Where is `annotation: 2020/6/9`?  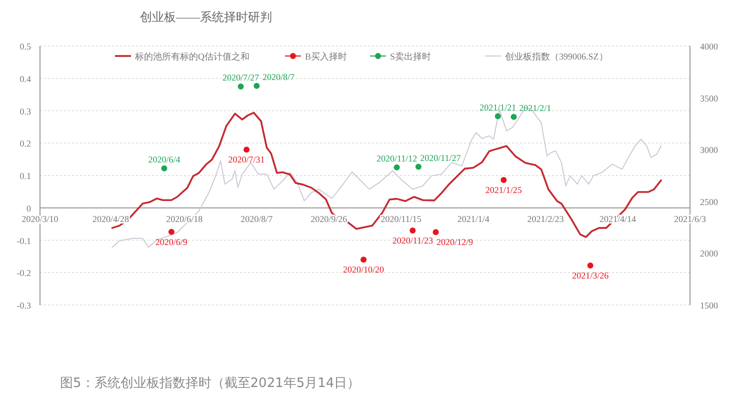
annotation: 2020/6/9 is located at coordinates (171, 241).